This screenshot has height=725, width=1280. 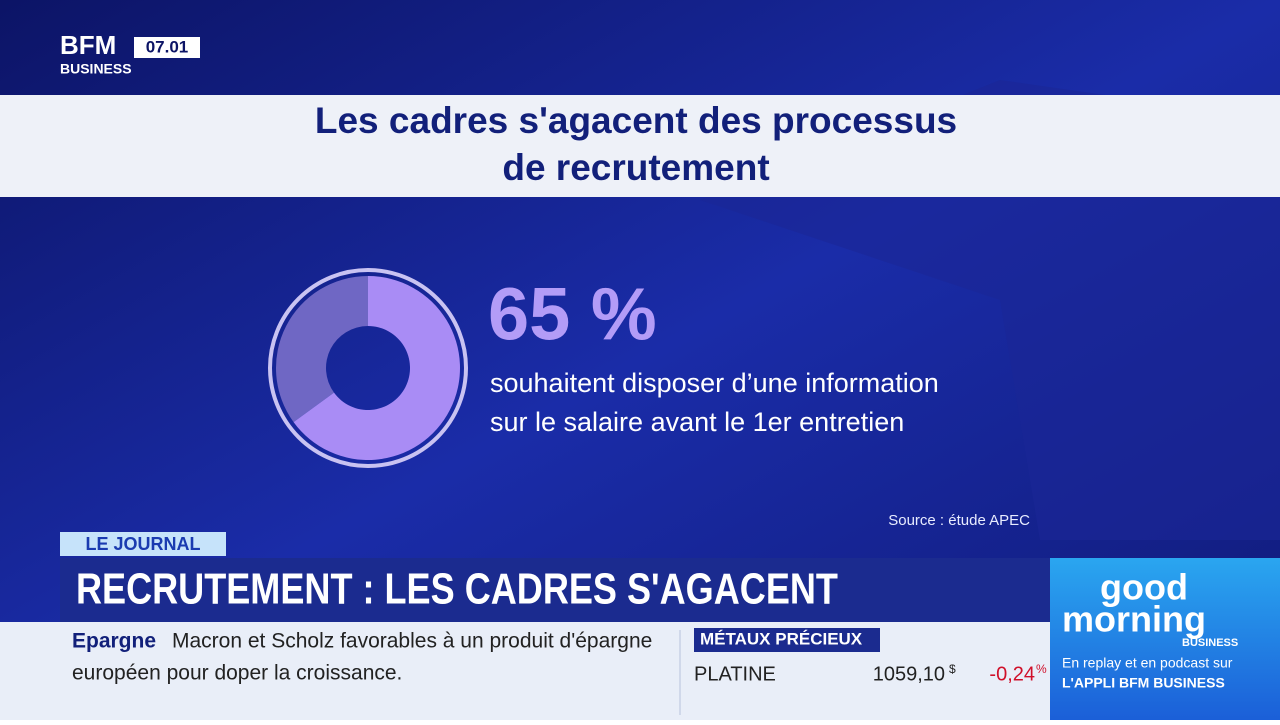 I want to click on promo-box, so click(x=1165, y=639).